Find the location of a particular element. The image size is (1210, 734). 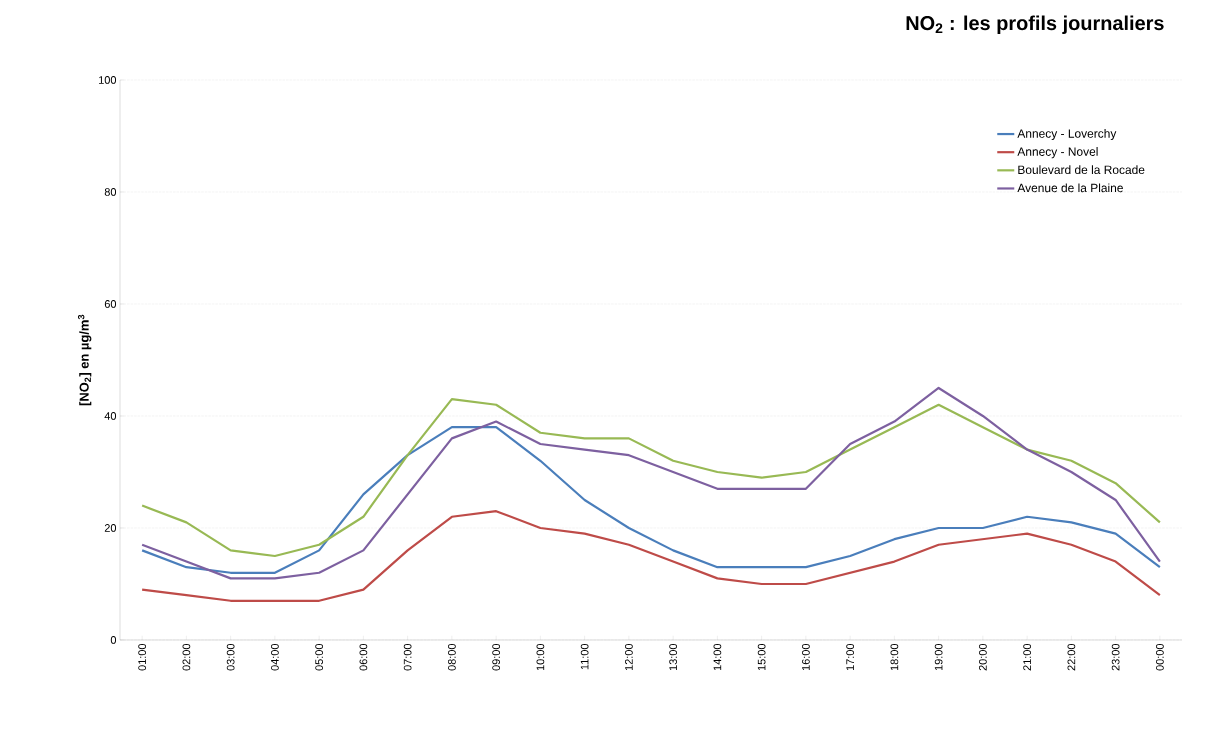

y-tick-label: 60 is located at coordinates (110, 304).